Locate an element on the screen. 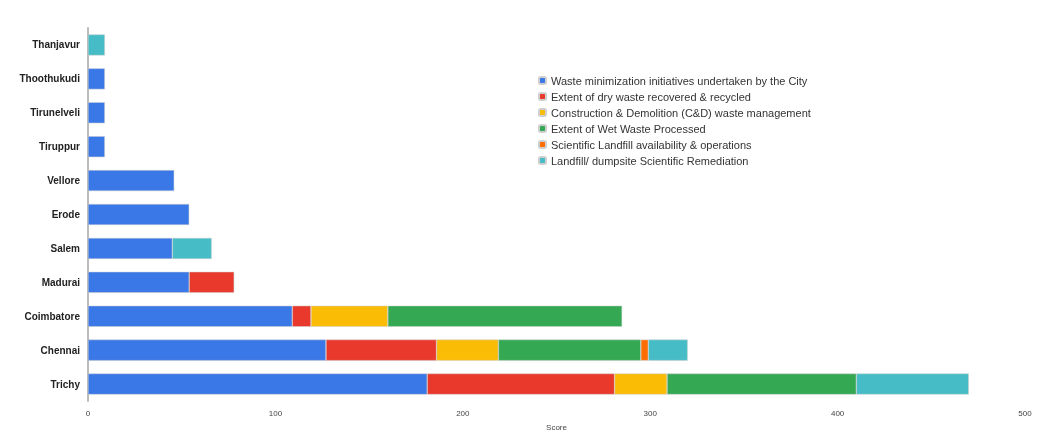 Image resolution: width=1038 pixels, height=441 pixels. x-tick-label: 500 is located at coordinates (1025, 413).